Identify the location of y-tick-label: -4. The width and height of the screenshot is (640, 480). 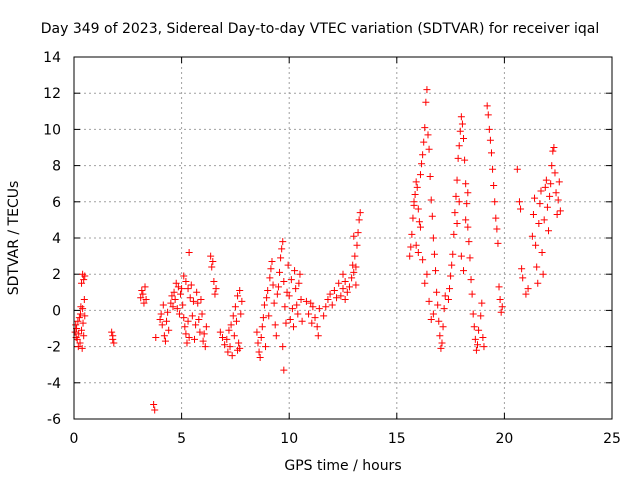
(54, 384).